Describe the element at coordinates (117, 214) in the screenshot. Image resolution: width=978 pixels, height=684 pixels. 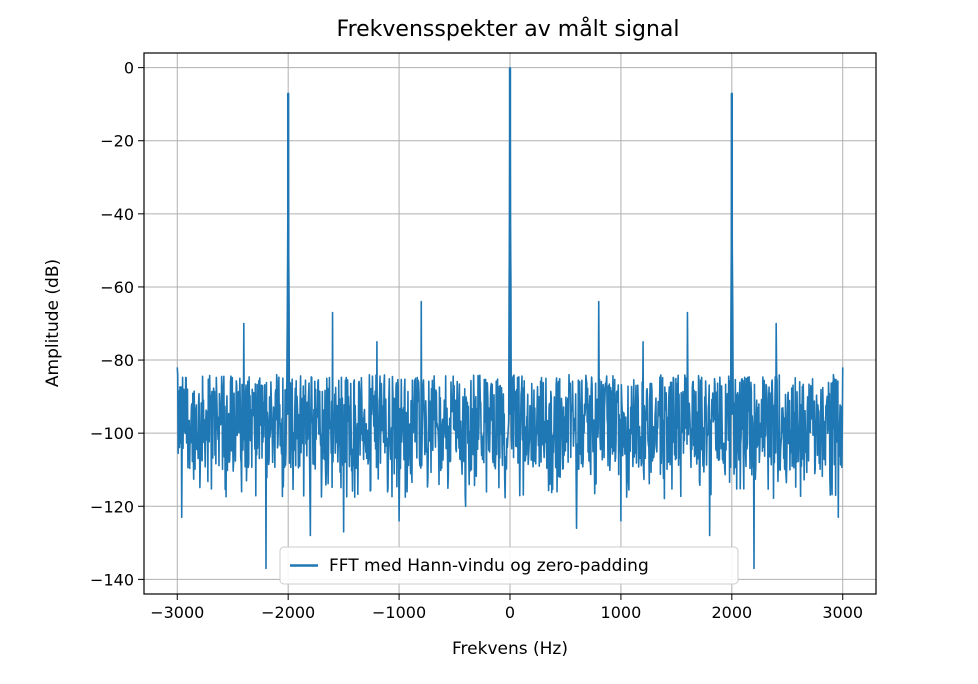
I see `y-tick-label: −40` at that location.